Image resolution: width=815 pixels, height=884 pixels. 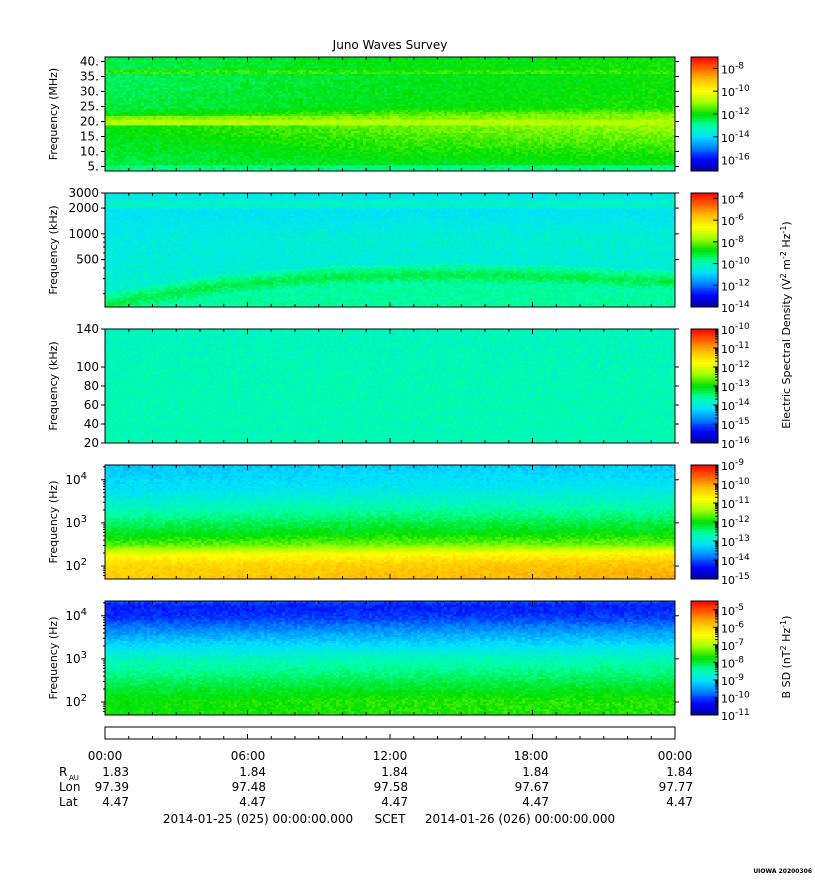 I want to click on heatmap-cells, so click(x=390, y=114).